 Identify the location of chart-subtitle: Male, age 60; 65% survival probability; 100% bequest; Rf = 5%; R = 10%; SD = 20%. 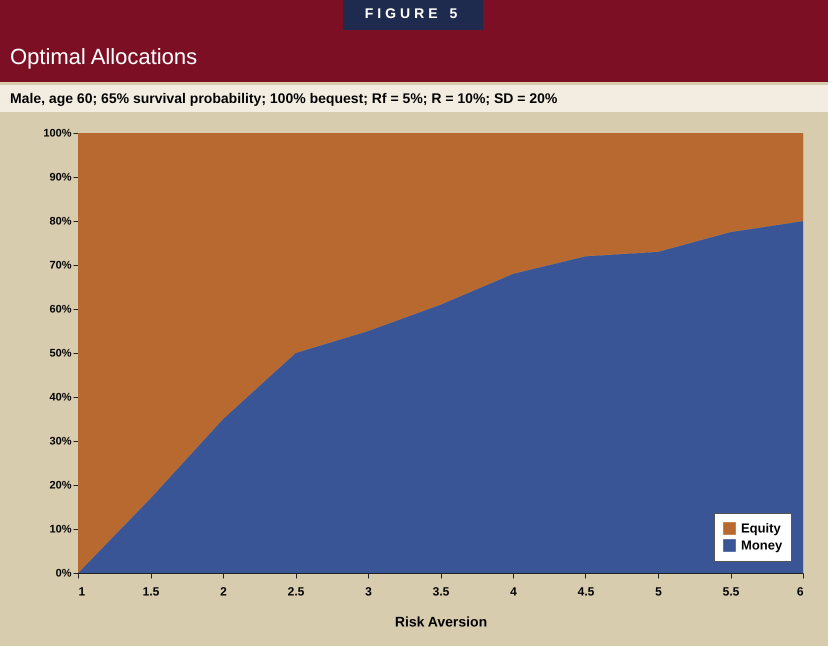
(414, 98).